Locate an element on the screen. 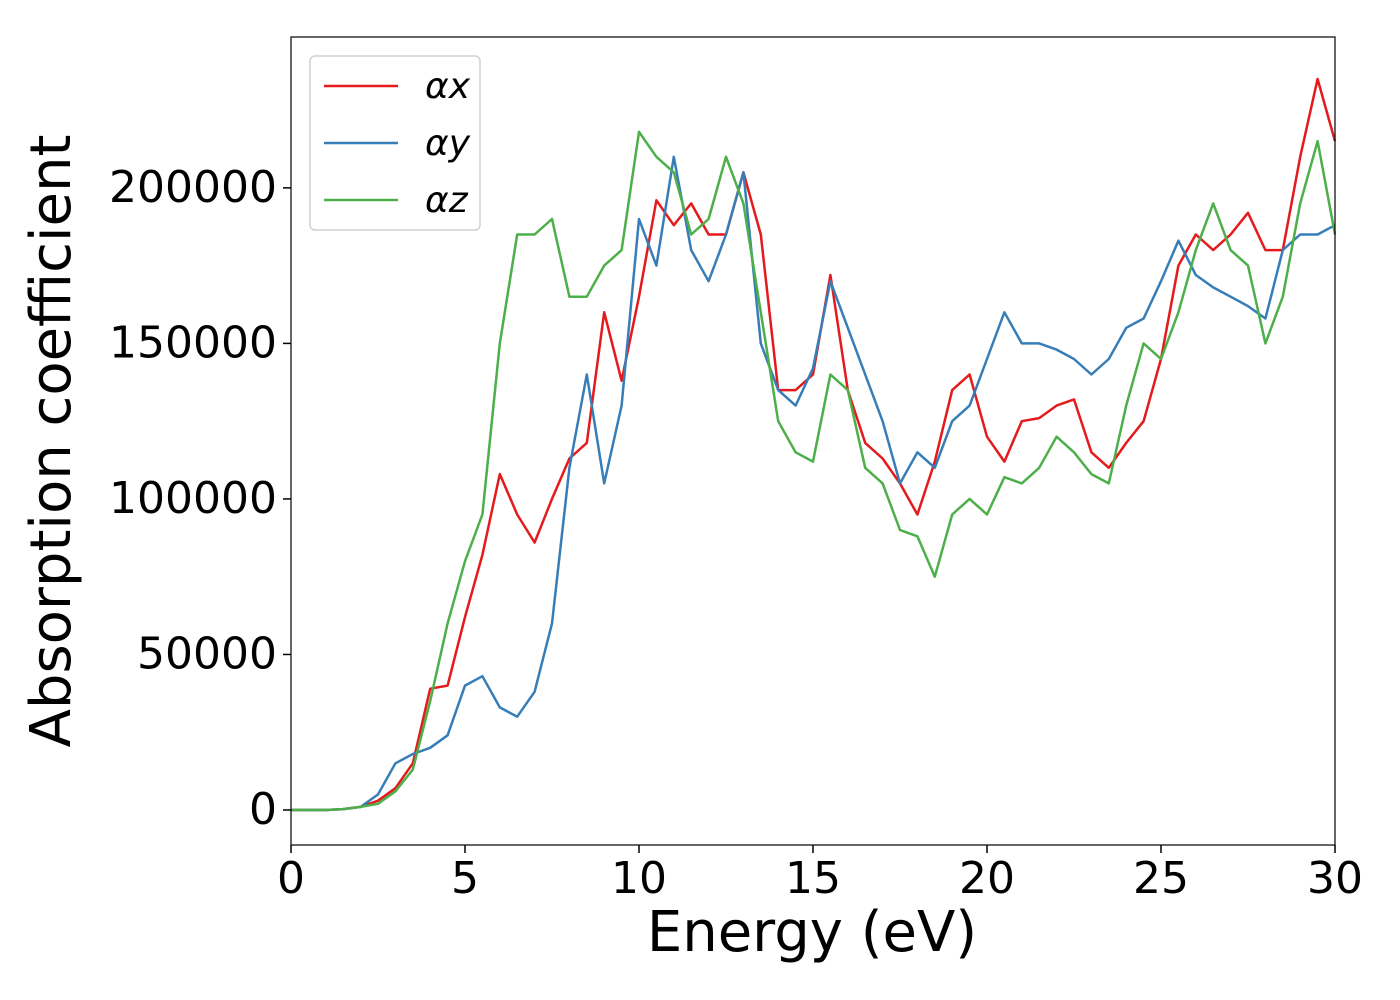  y-tick-label: 150000 is located at coordinates (193, 342).